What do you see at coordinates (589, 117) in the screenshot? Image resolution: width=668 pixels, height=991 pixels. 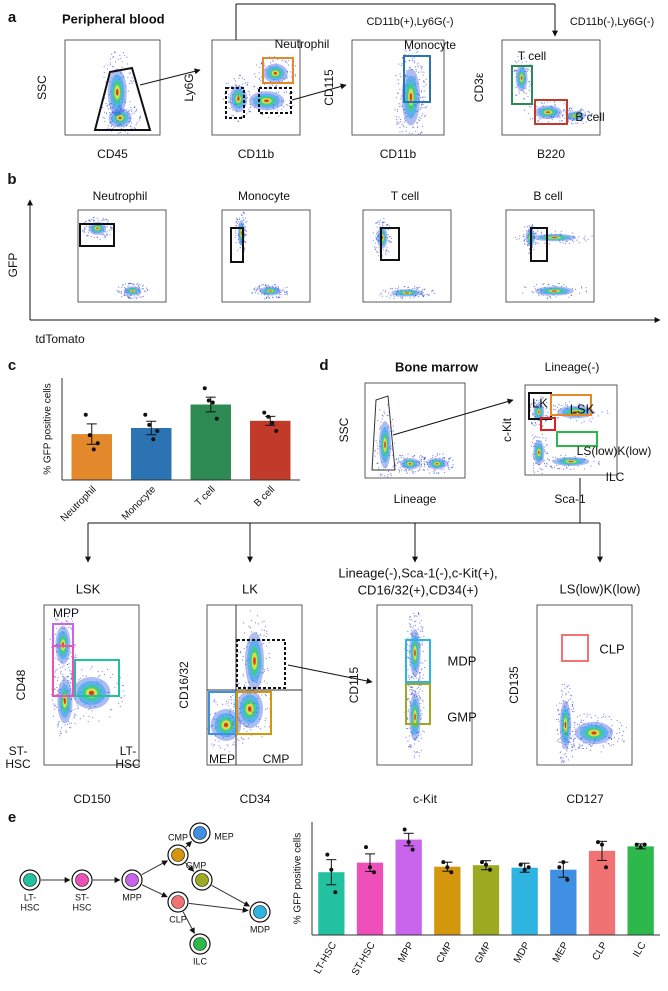 I see `gate-label: B cell` at bounding box center [589, 117].